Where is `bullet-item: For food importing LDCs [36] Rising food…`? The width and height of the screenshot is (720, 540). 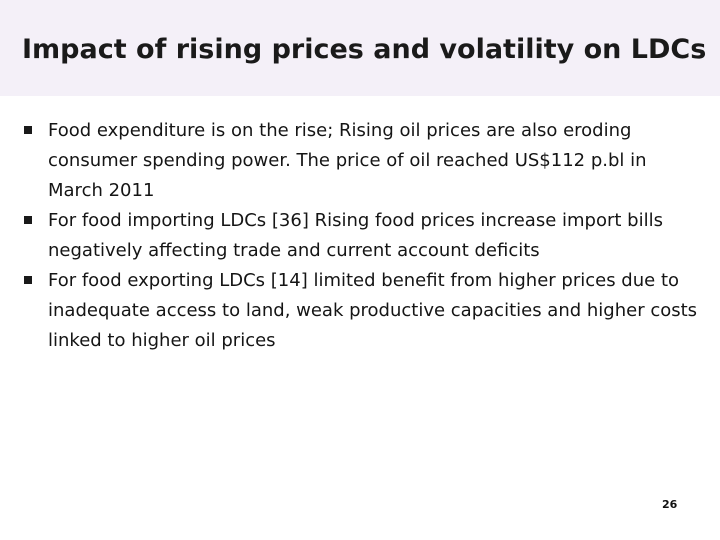
bullet-item: For food importing LDCs [36] Rising food… is located at coordinates (360, 236).